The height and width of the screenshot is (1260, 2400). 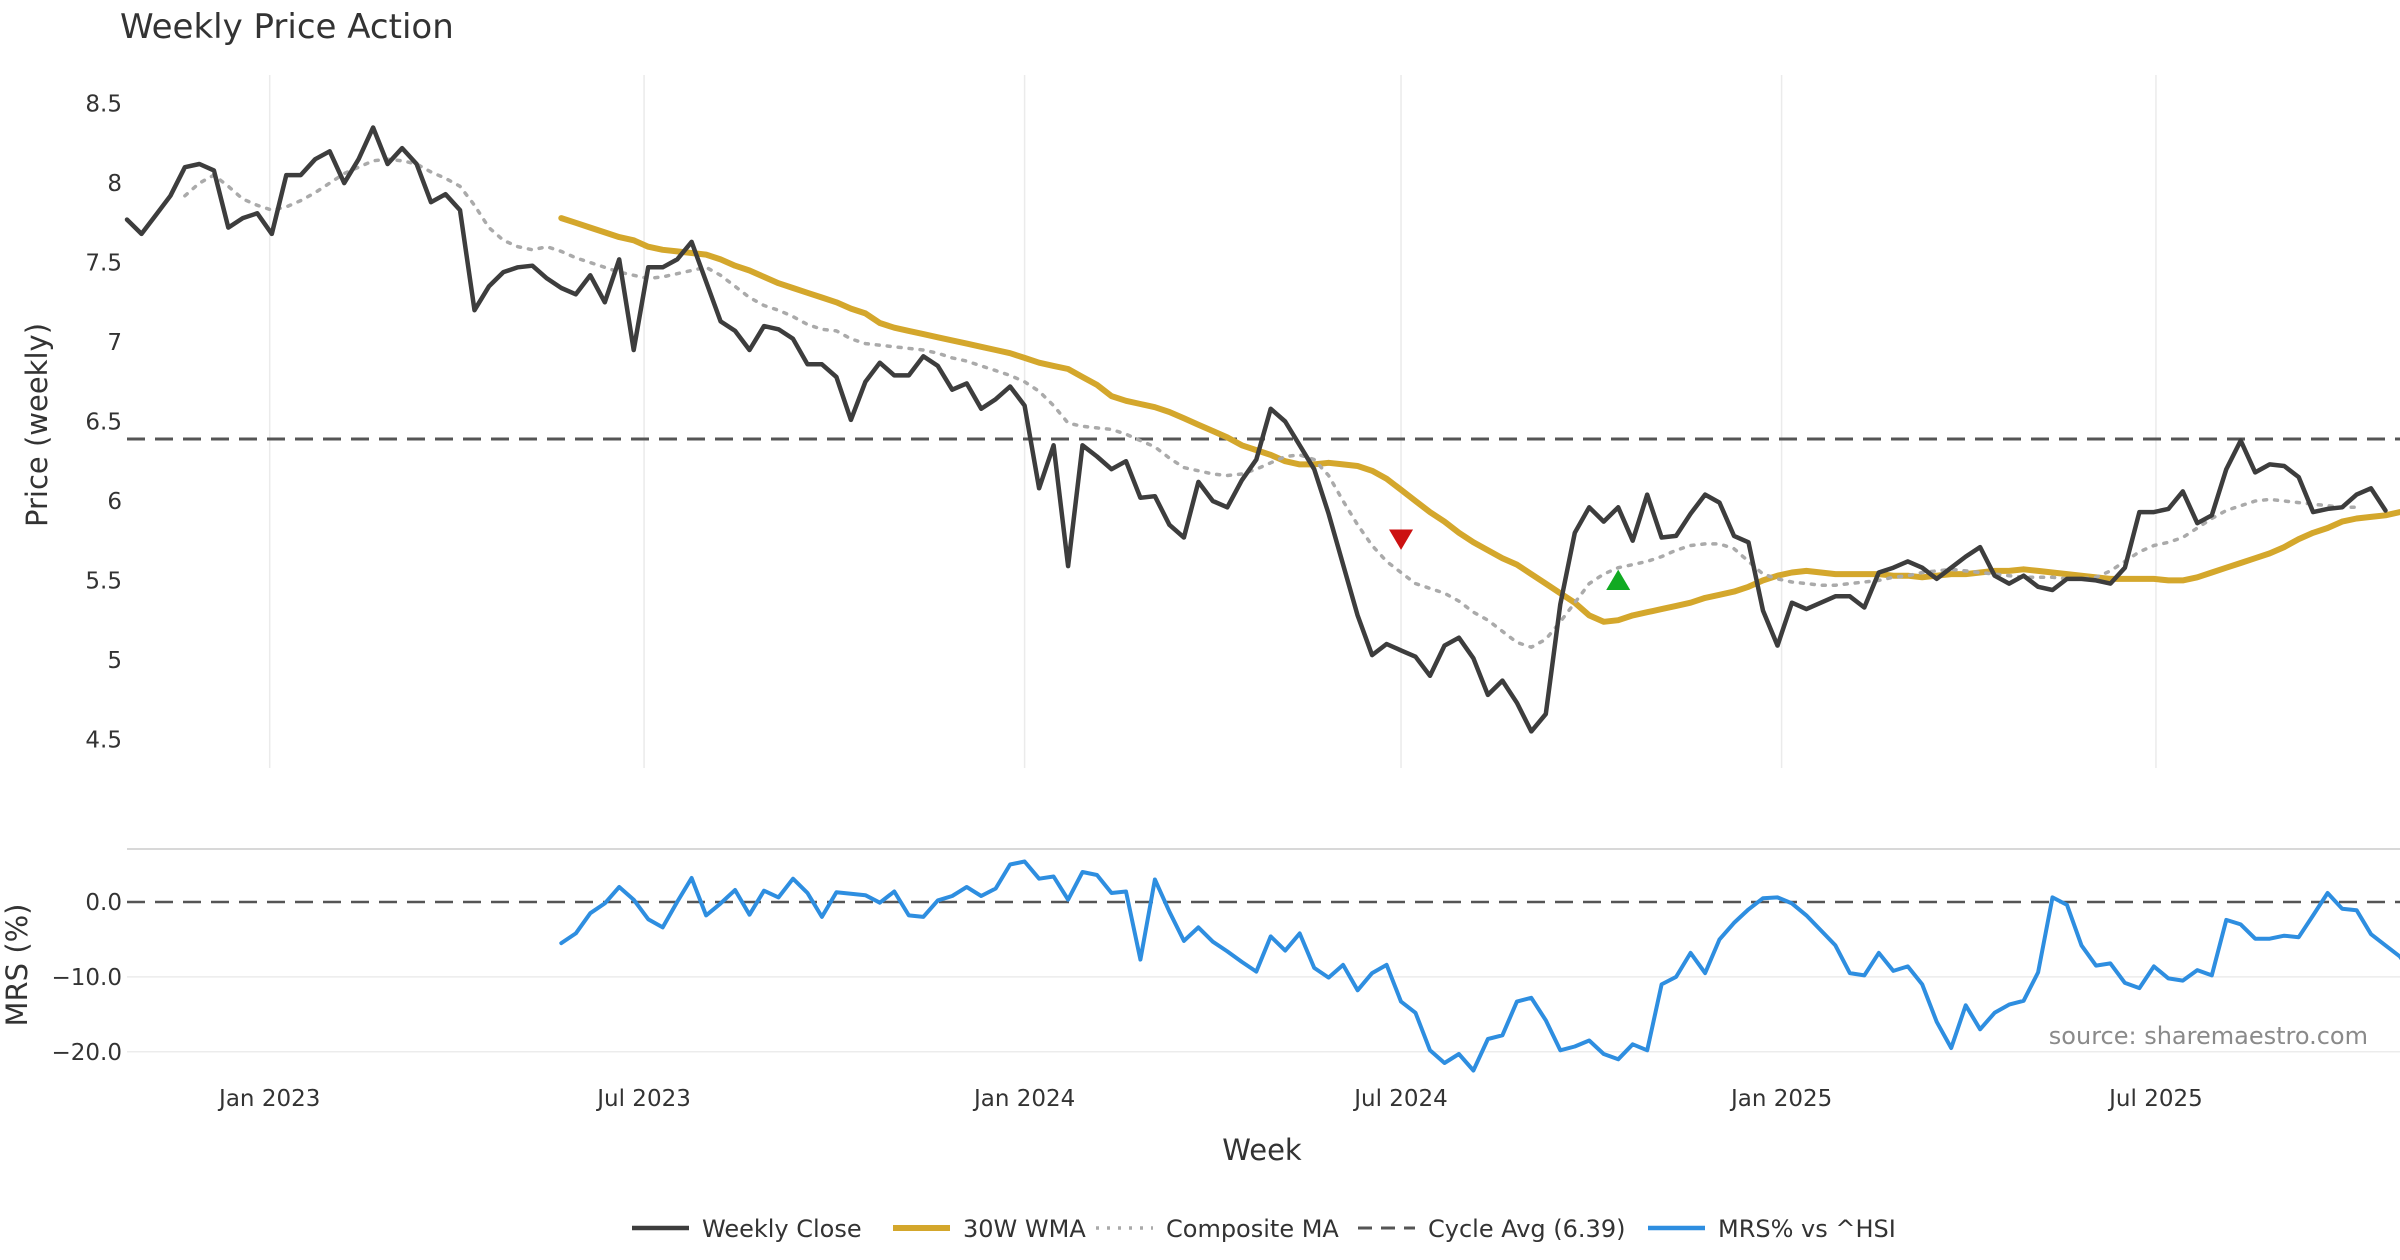 What do you see at coordinates (103, 581) in the screenshot?
I see `price-y-tick-label: 5.5` at bounding box center [103, 581].